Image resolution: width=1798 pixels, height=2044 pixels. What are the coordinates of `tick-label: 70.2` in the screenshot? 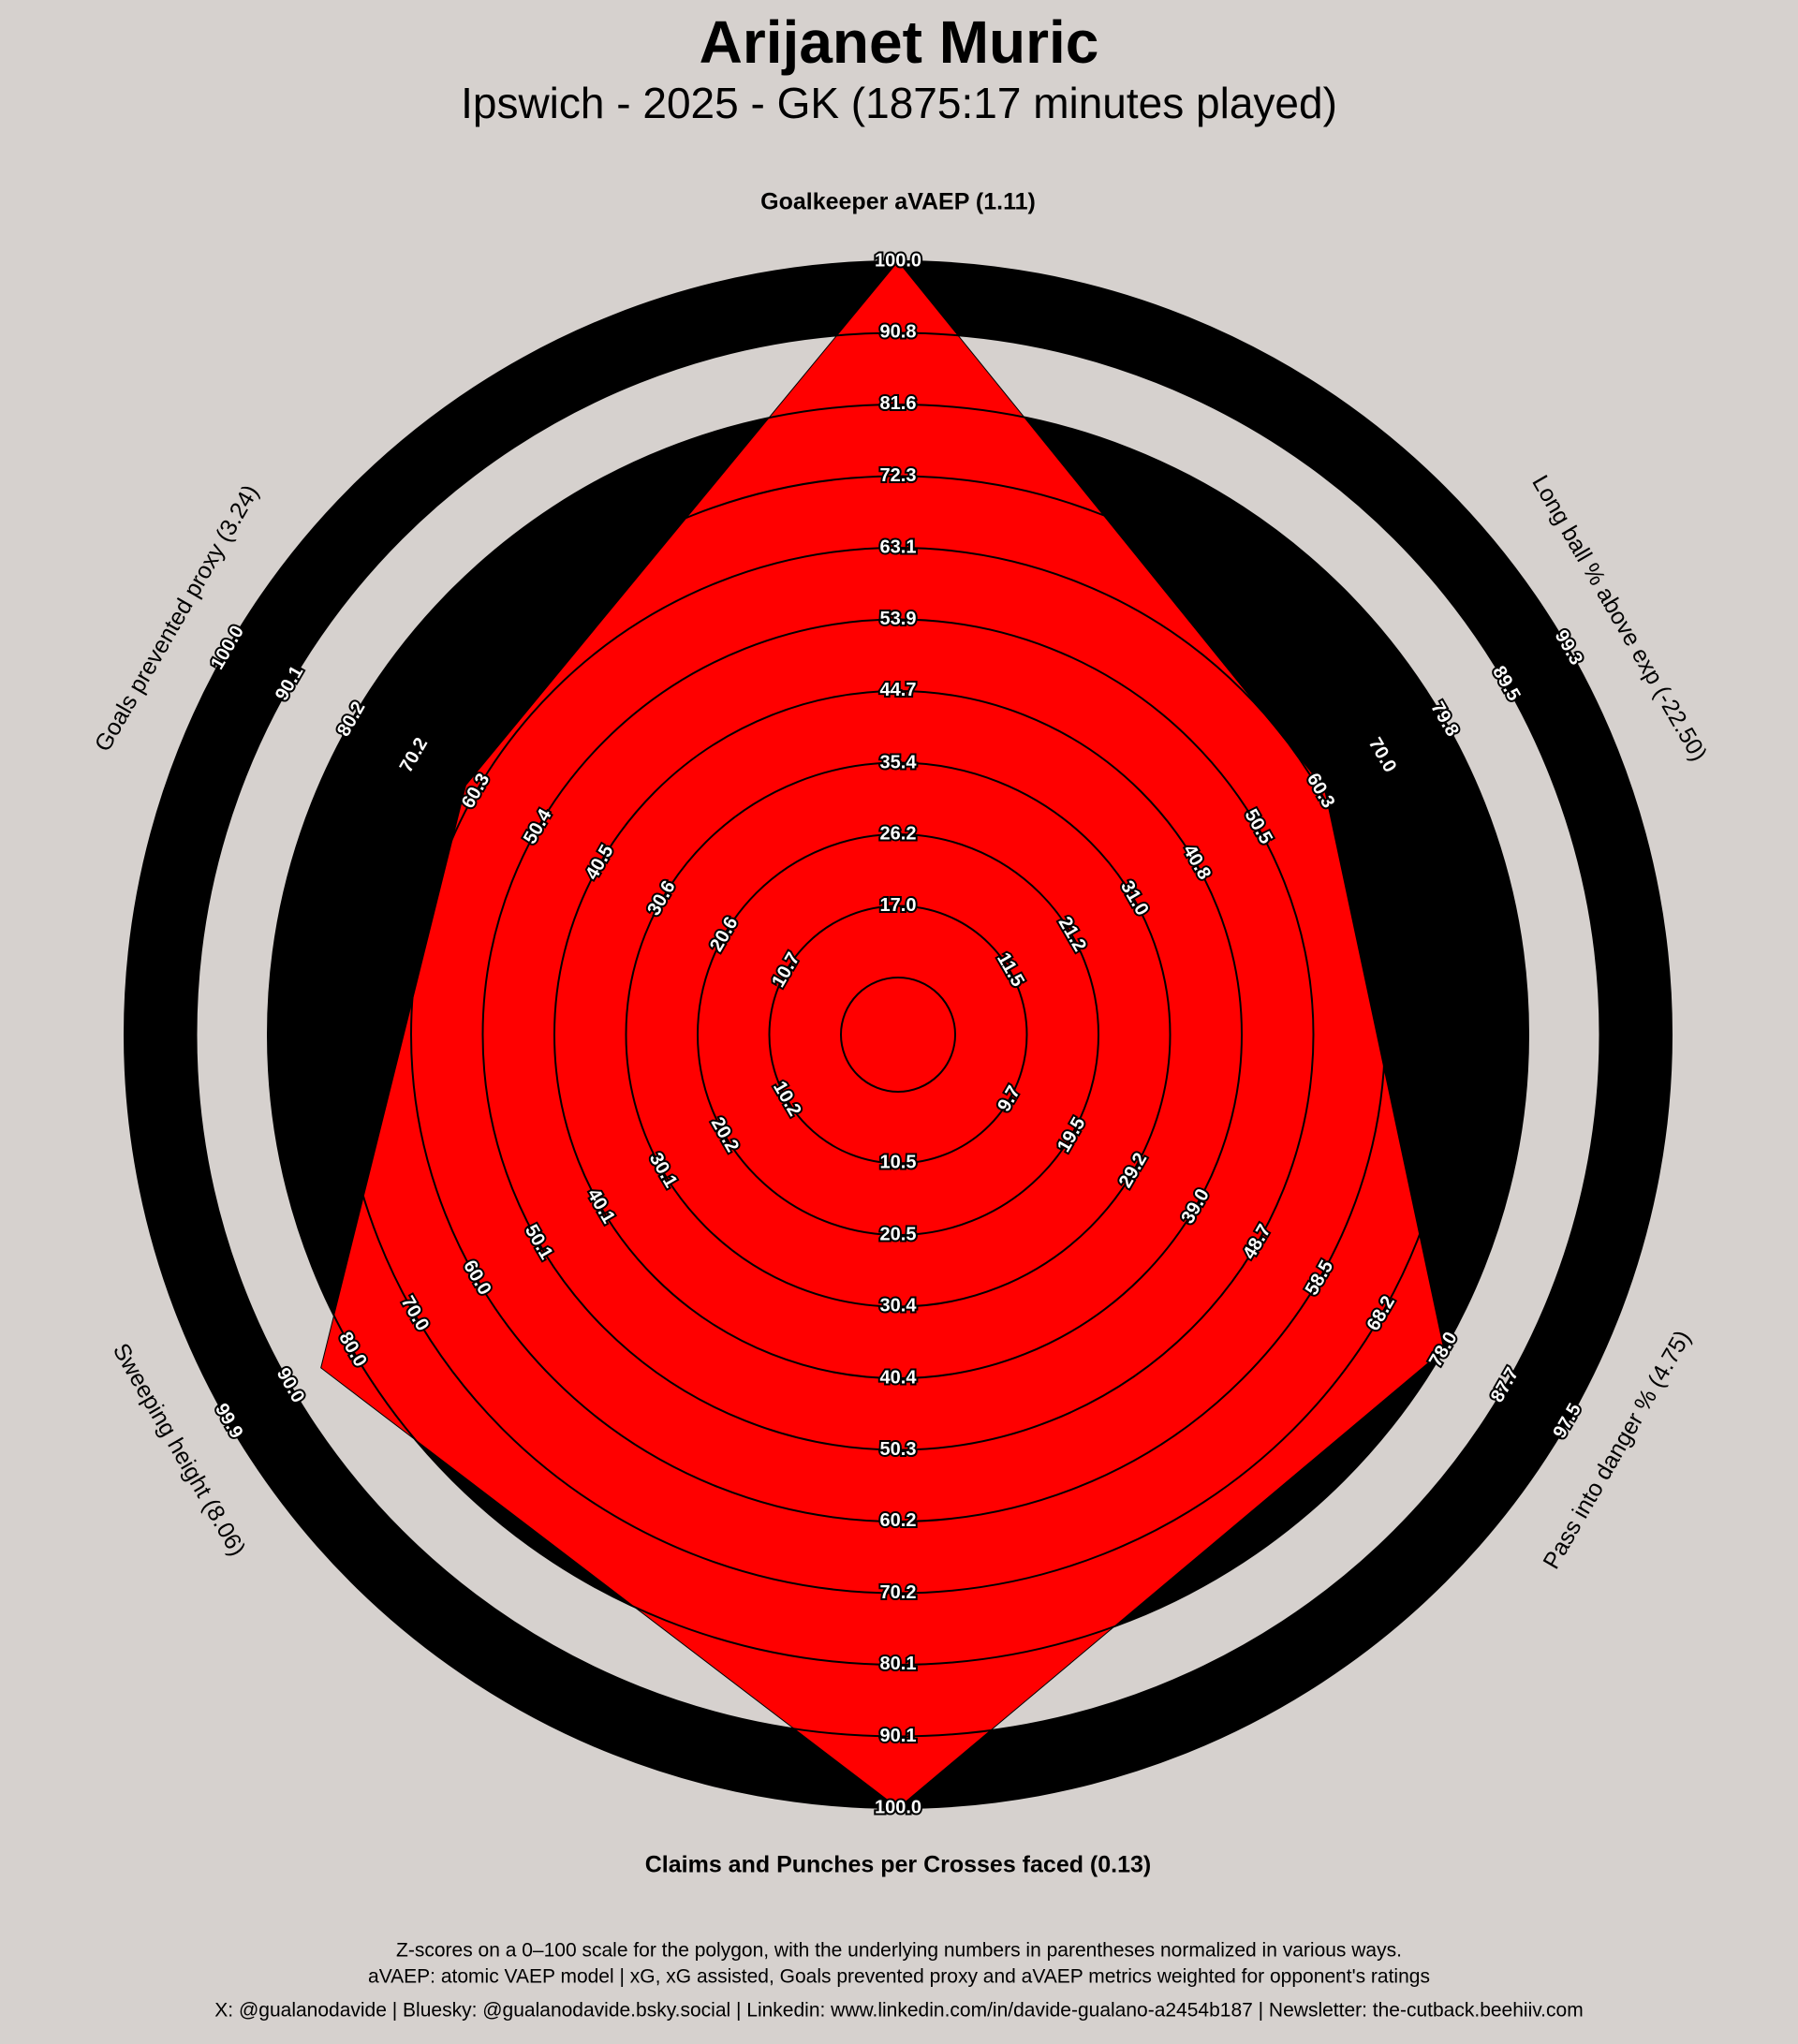 It's located at (898, 1592).